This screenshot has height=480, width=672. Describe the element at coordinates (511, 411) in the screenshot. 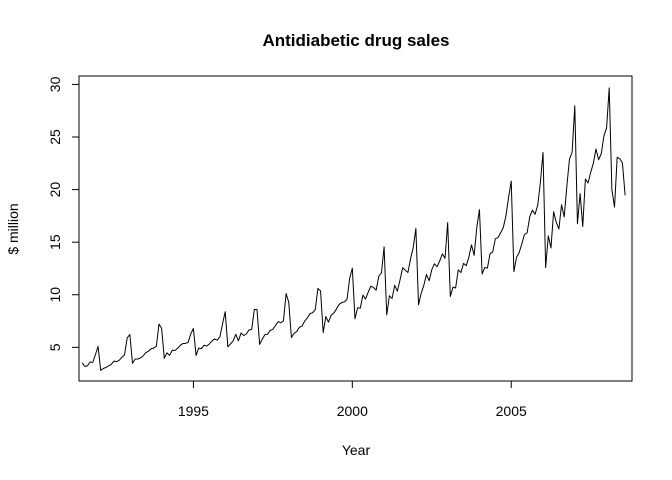

I see `x-tick-label: 2005` at that location.